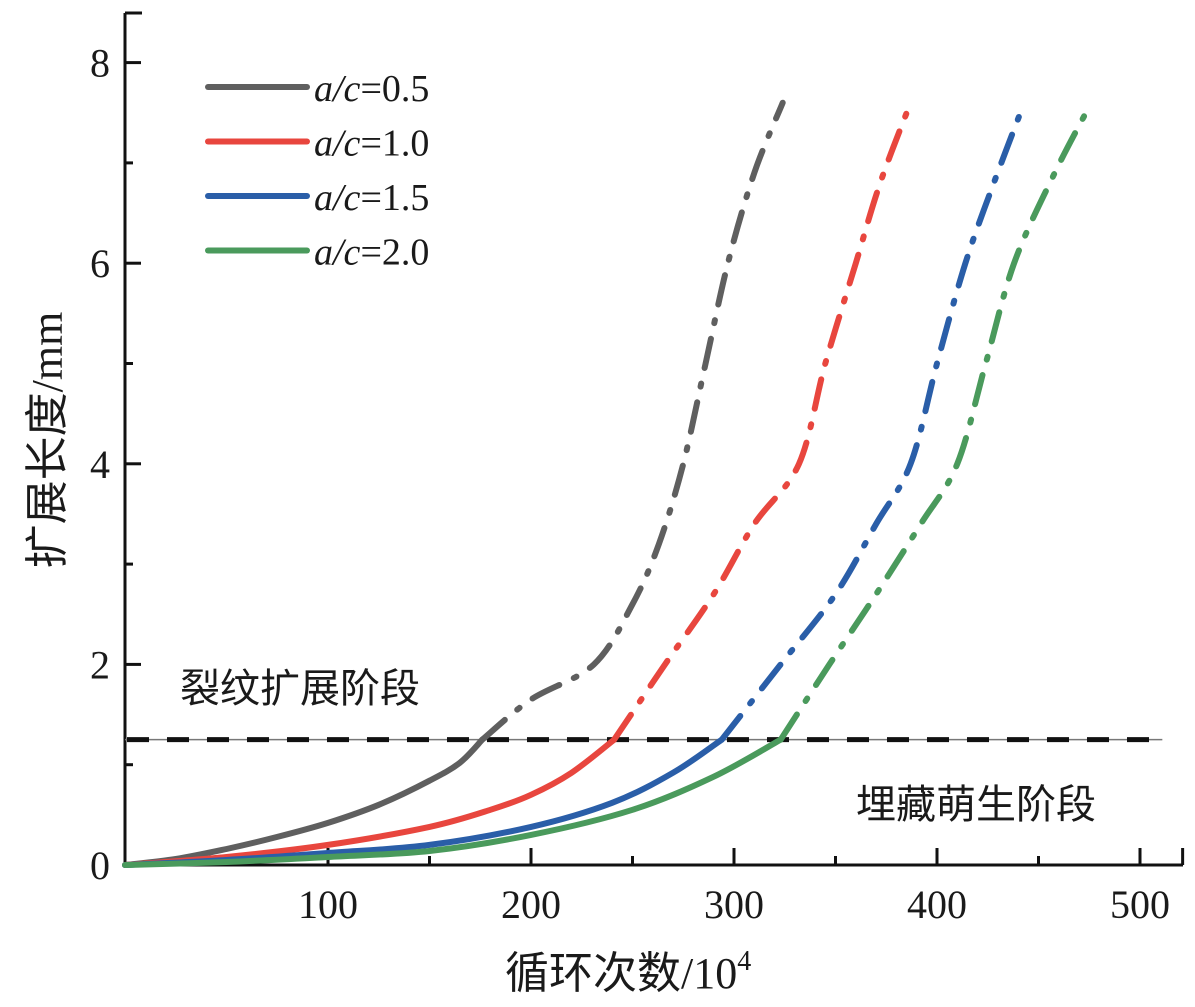 The height and width of the screenshot is (1007, 1195). Describe the element at coordinates (100, 865) in the screenshot. I see `y-tick-label: 0` at that location.